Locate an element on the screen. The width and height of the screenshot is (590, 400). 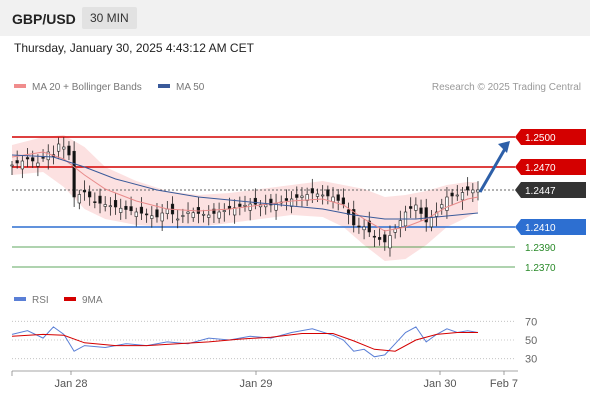
level-value: 1.2447 is located at coordinates (540, 191).